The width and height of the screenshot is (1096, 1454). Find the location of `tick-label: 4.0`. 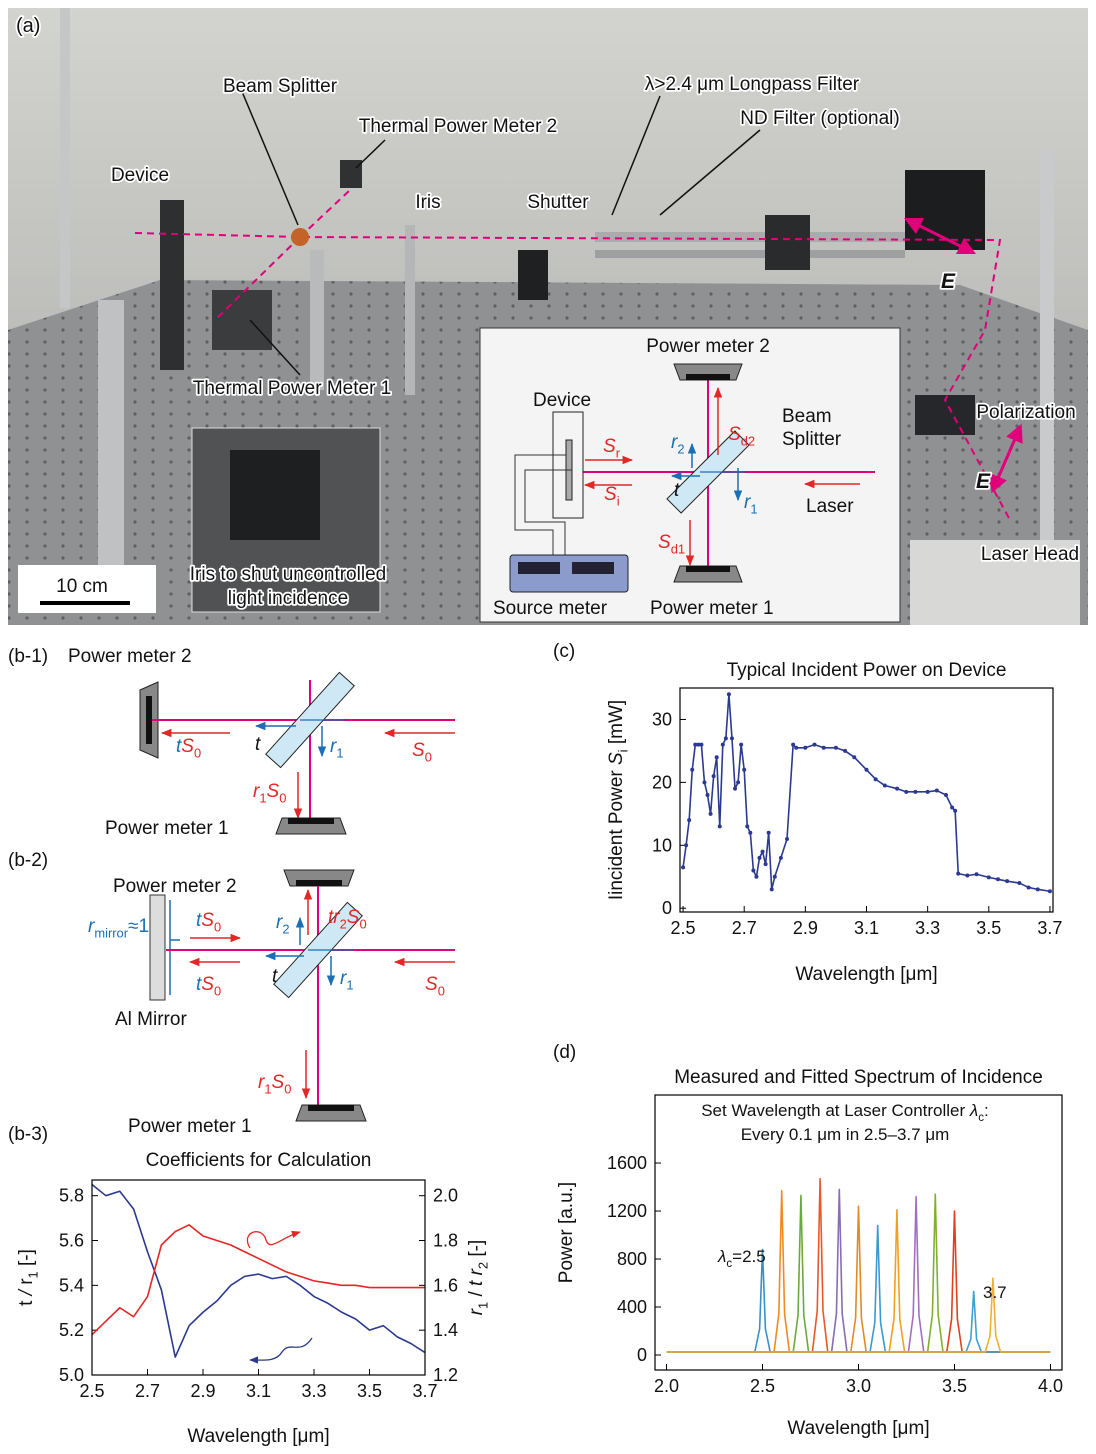

tick-label: 4.0 is located at coordinates (1050, 1386).